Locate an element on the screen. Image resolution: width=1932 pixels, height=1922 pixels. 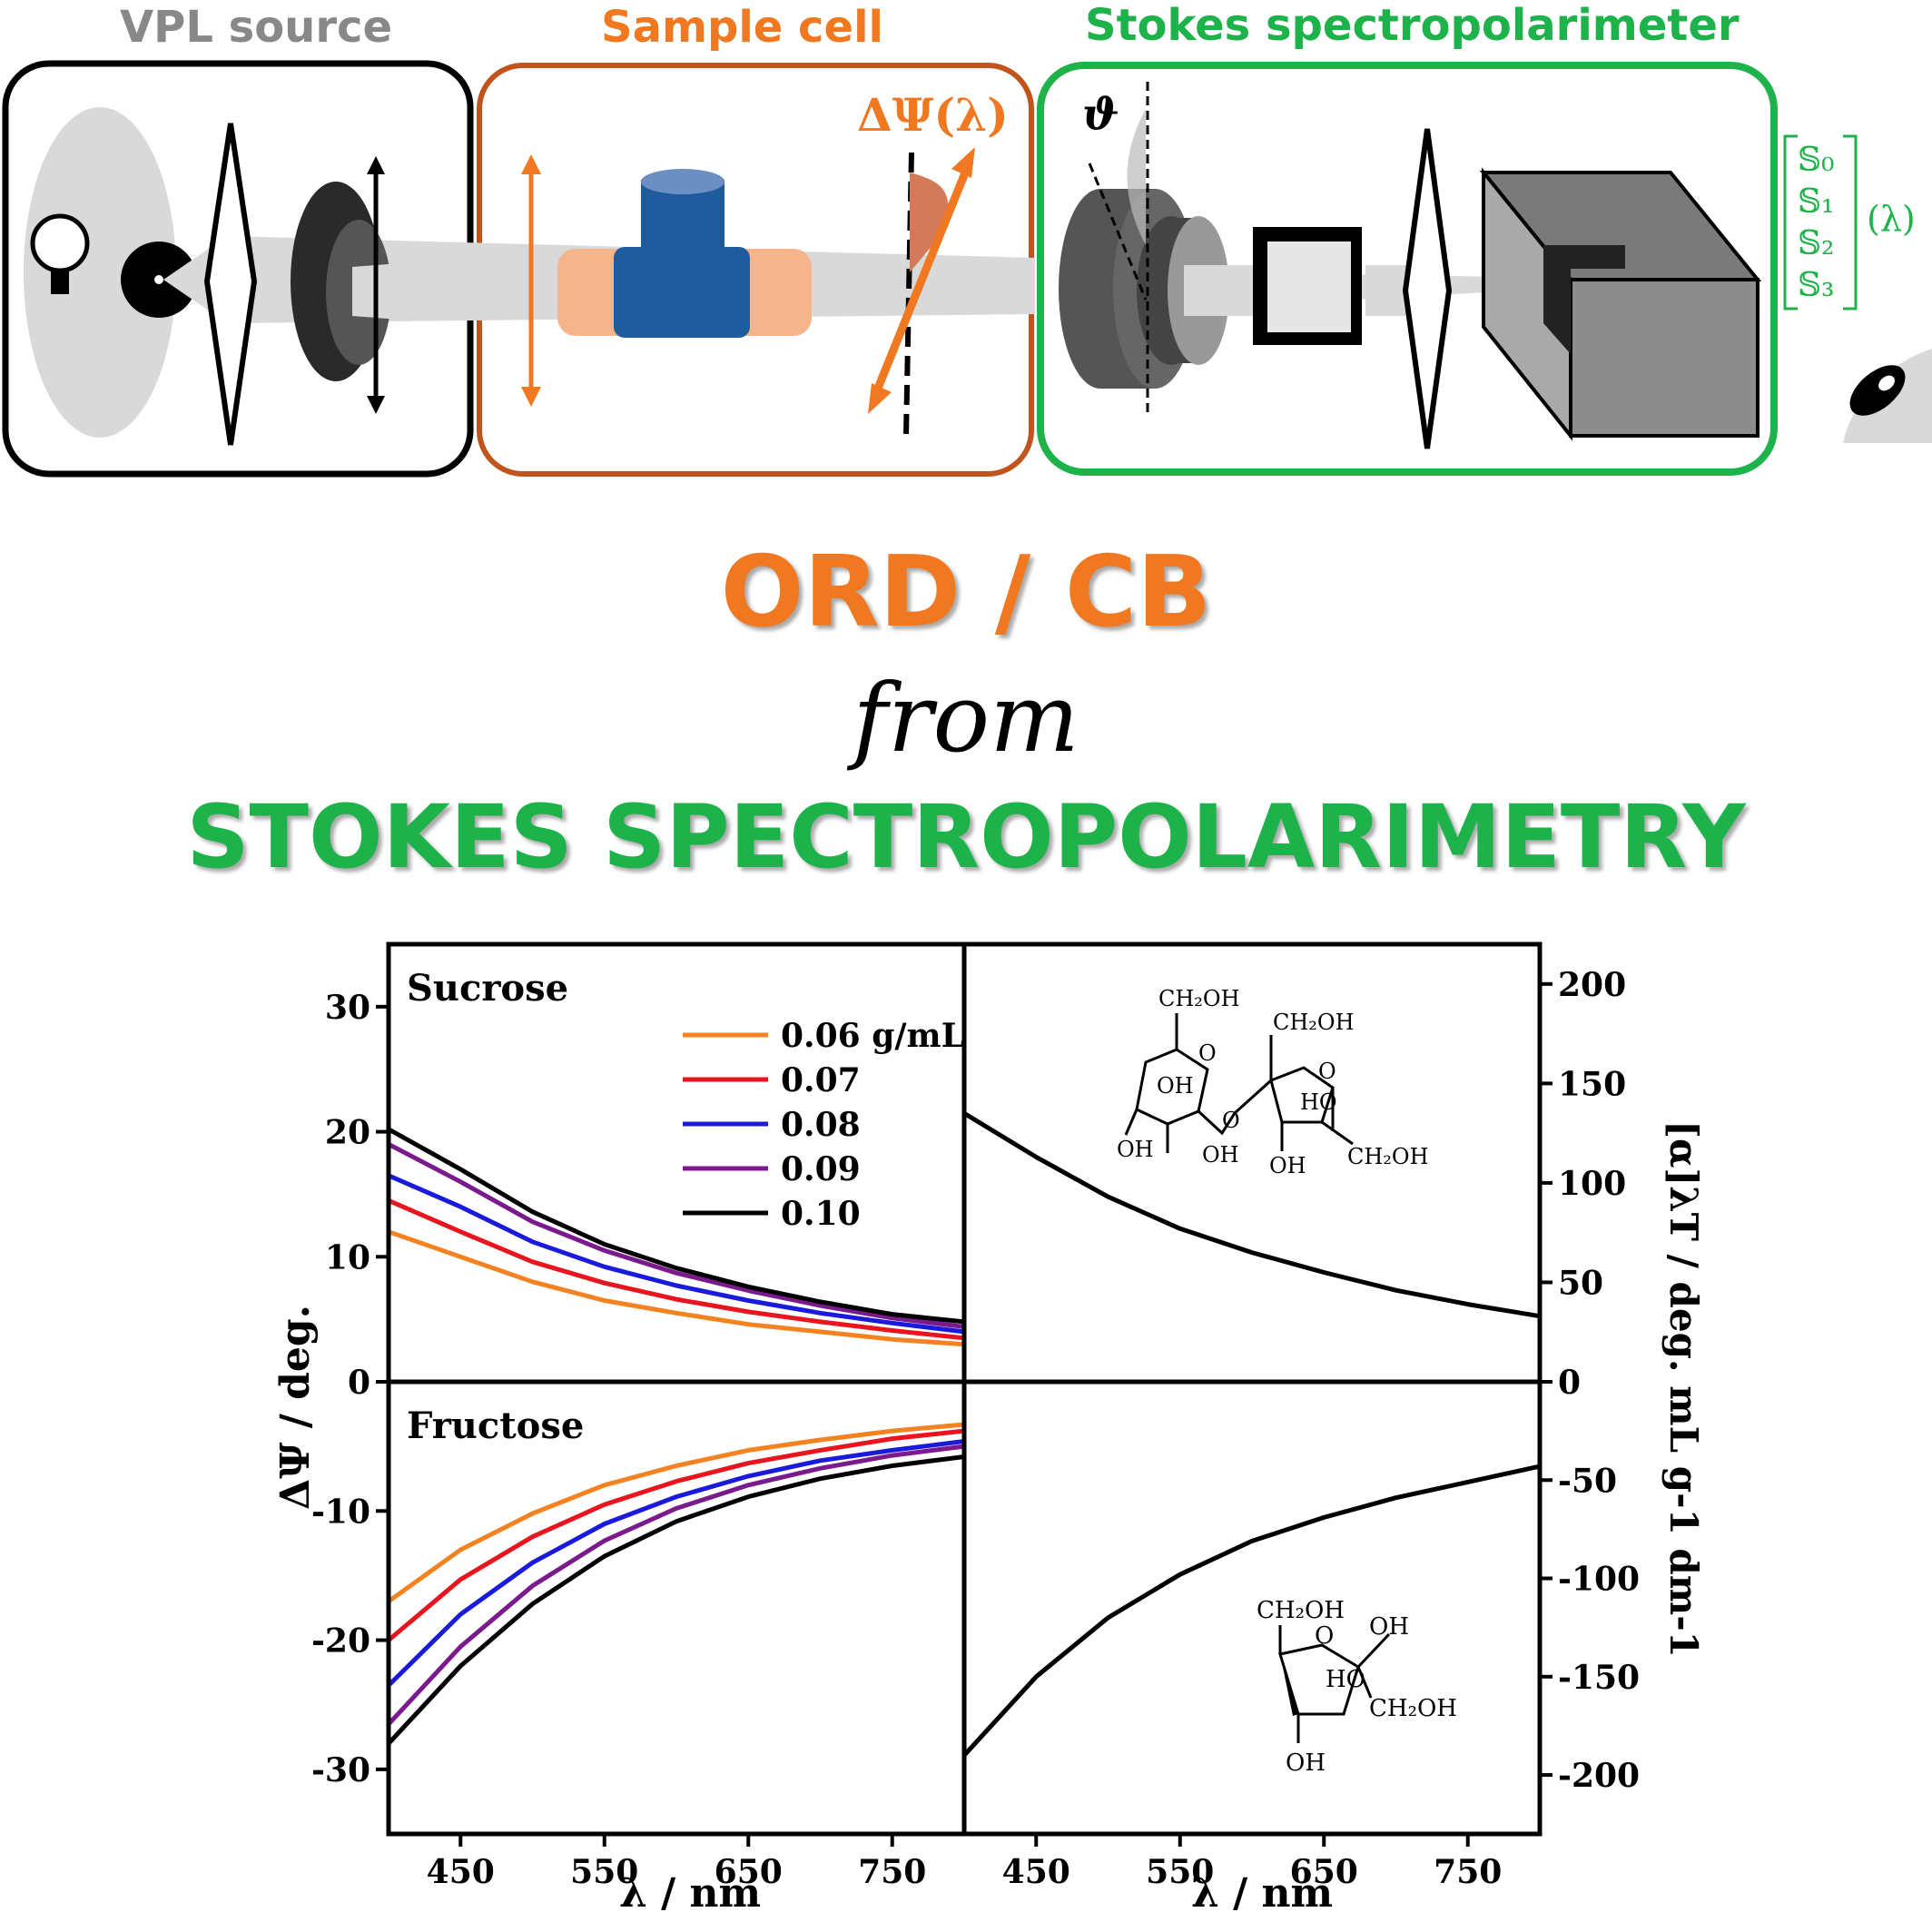
y-tick-label-bottom-right-3: -200 is located at coordinates (1599, 1776).